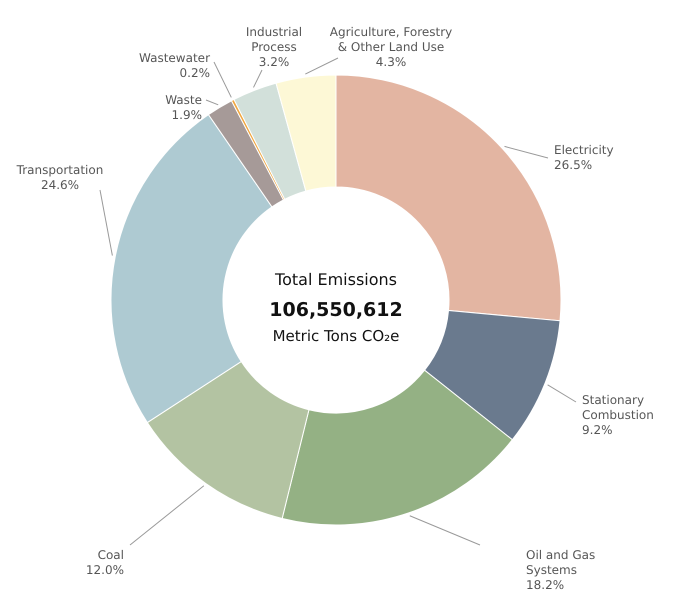  What do you see at coordinates (391, 39) in the screenshot?
I see `slice-label: Agriculture, Forestry & Other Land Use` at bounding box center [391, 39].